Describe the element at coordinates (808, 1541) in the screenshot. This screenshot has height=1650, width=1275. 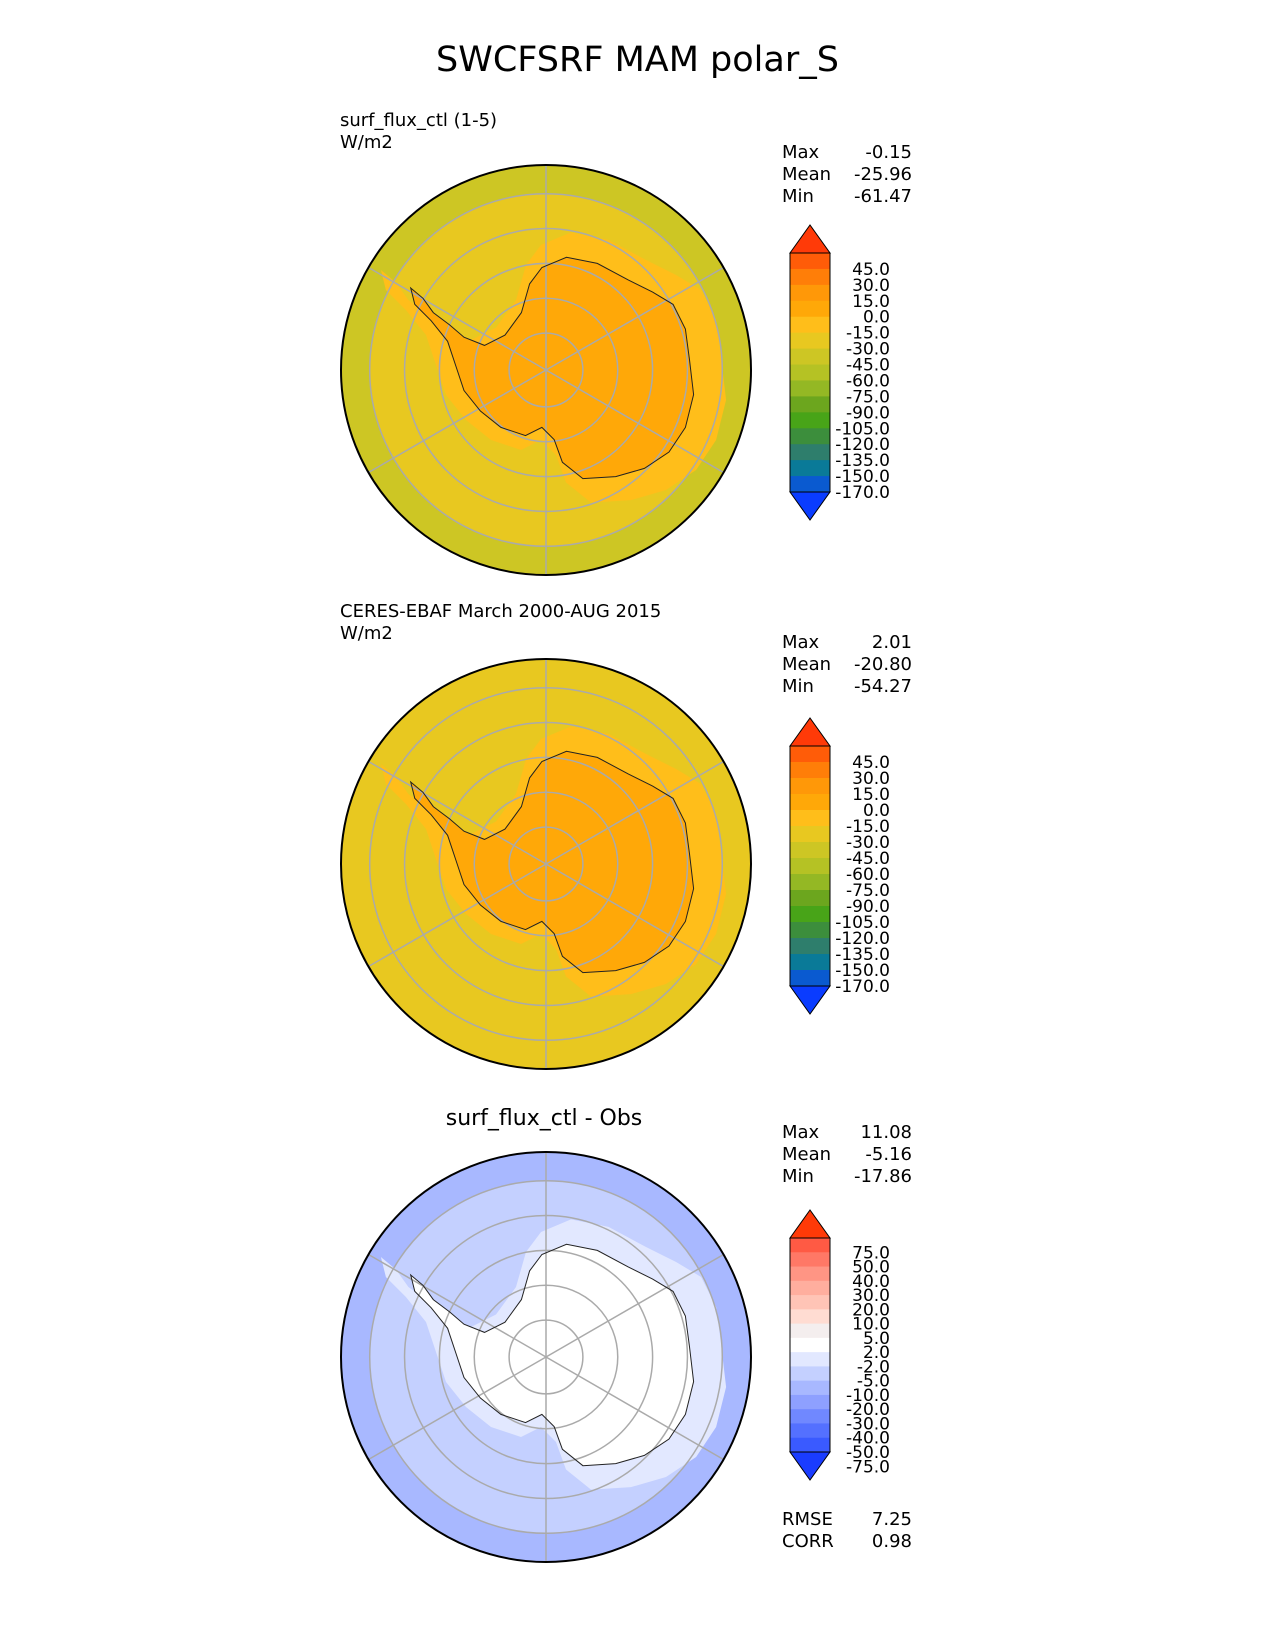
I see `stat-label: CORR` at that location.